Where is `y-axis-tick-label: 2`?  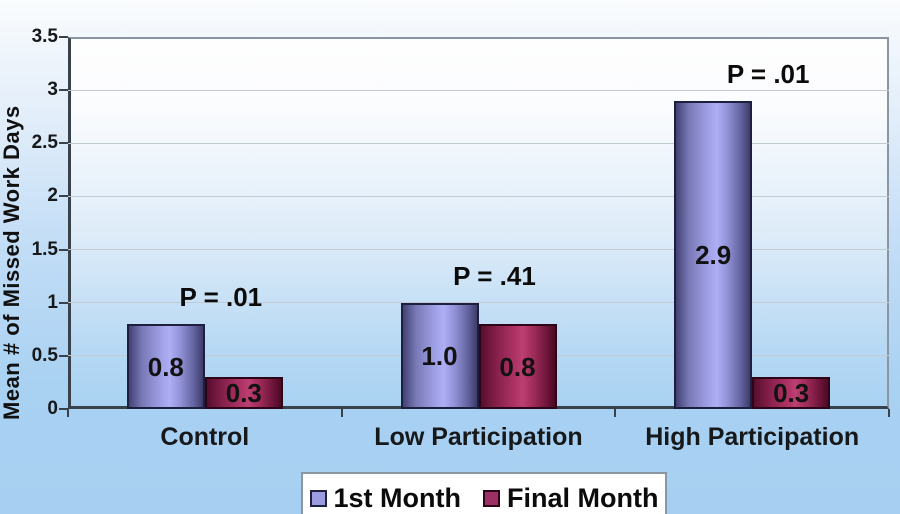
y-axis-tick-label: 2 is located at coordinates (52, 196).